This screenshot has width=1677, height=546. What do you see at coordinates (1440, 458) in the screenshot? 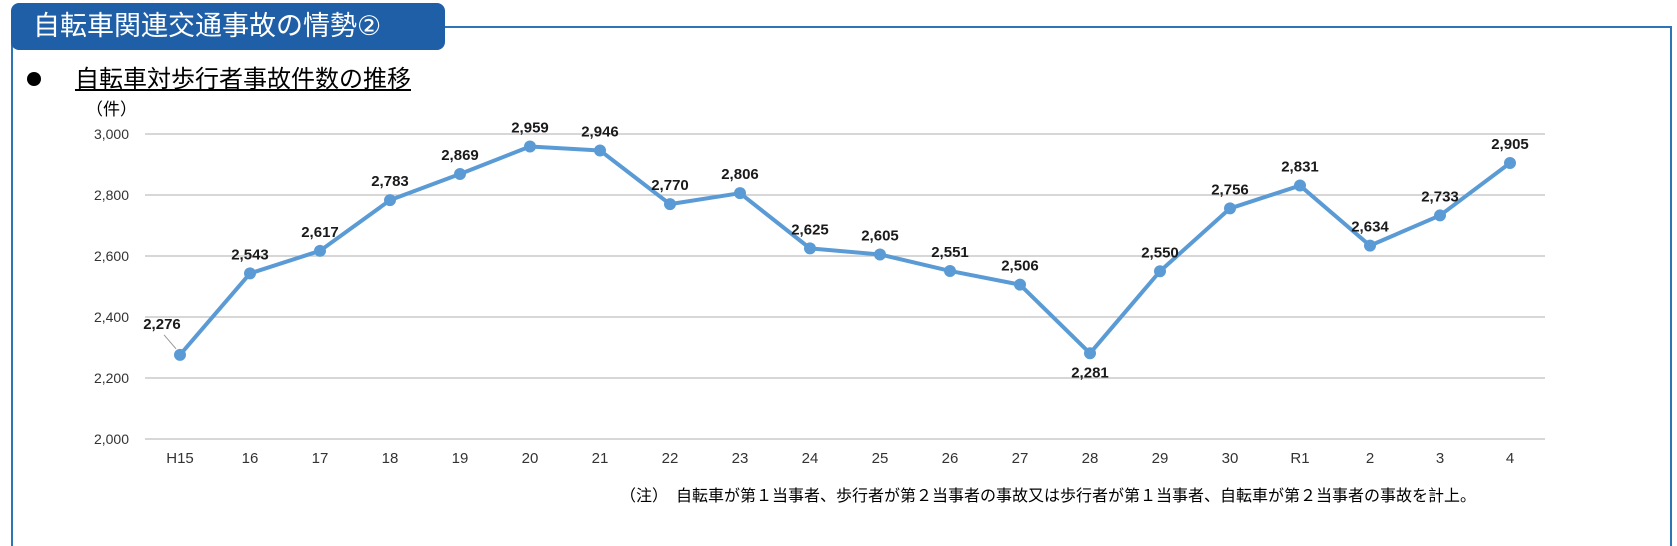
I see `x-tick-label: 3` at bounding box center [1440, 458].